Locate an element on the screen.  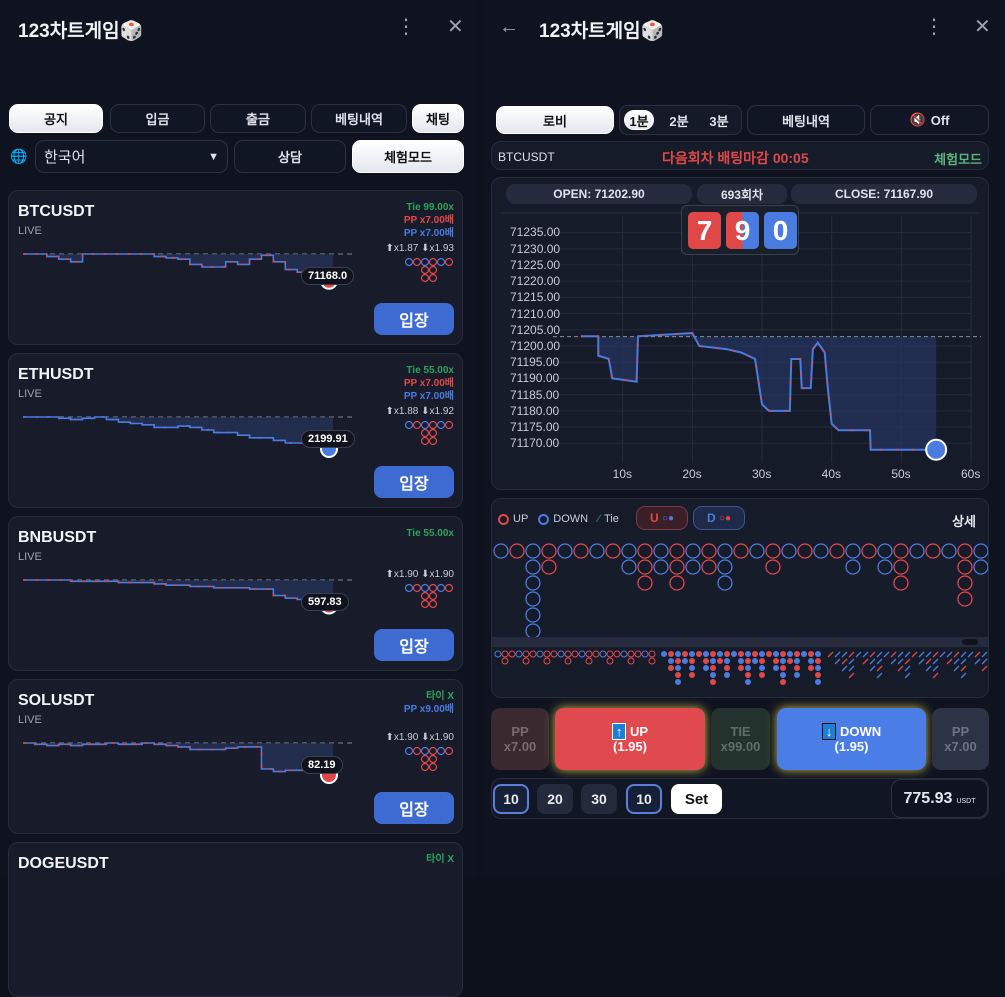
language-select: 한국어 ▼ is located at coordinates (131, 156).